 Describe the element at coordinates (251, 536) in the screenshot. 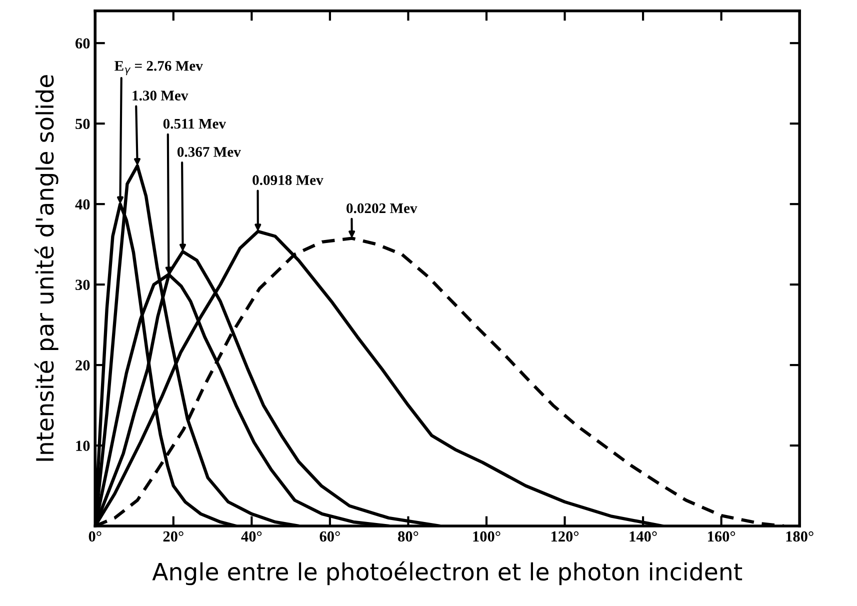

I see `x-tick-label: 40°` at that location.